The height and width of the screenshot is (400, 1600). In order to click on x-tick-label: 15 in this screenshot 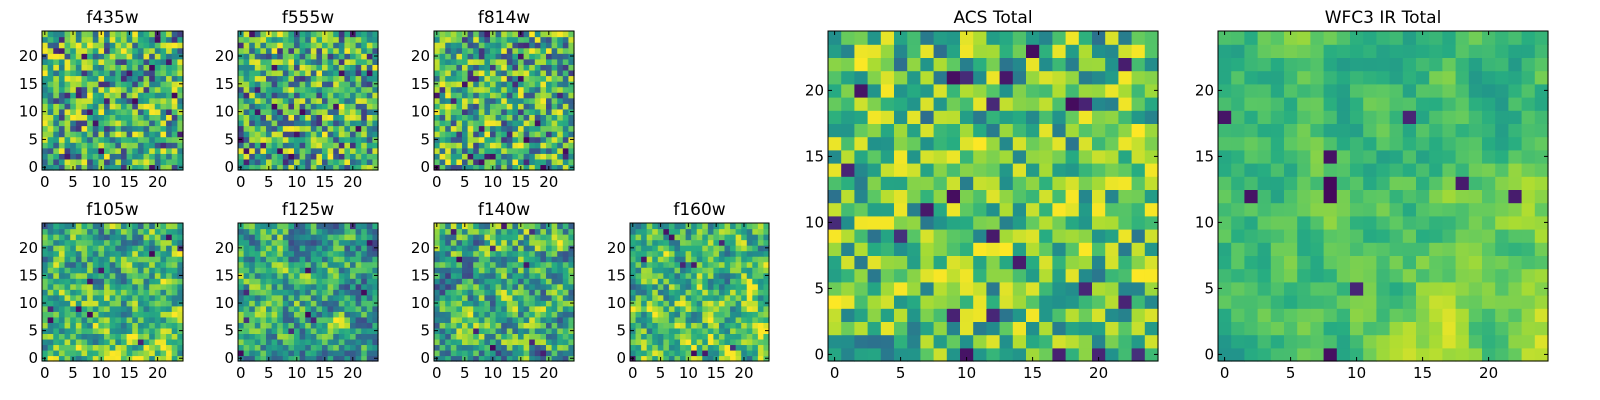, I will do `click(520, 182)`.